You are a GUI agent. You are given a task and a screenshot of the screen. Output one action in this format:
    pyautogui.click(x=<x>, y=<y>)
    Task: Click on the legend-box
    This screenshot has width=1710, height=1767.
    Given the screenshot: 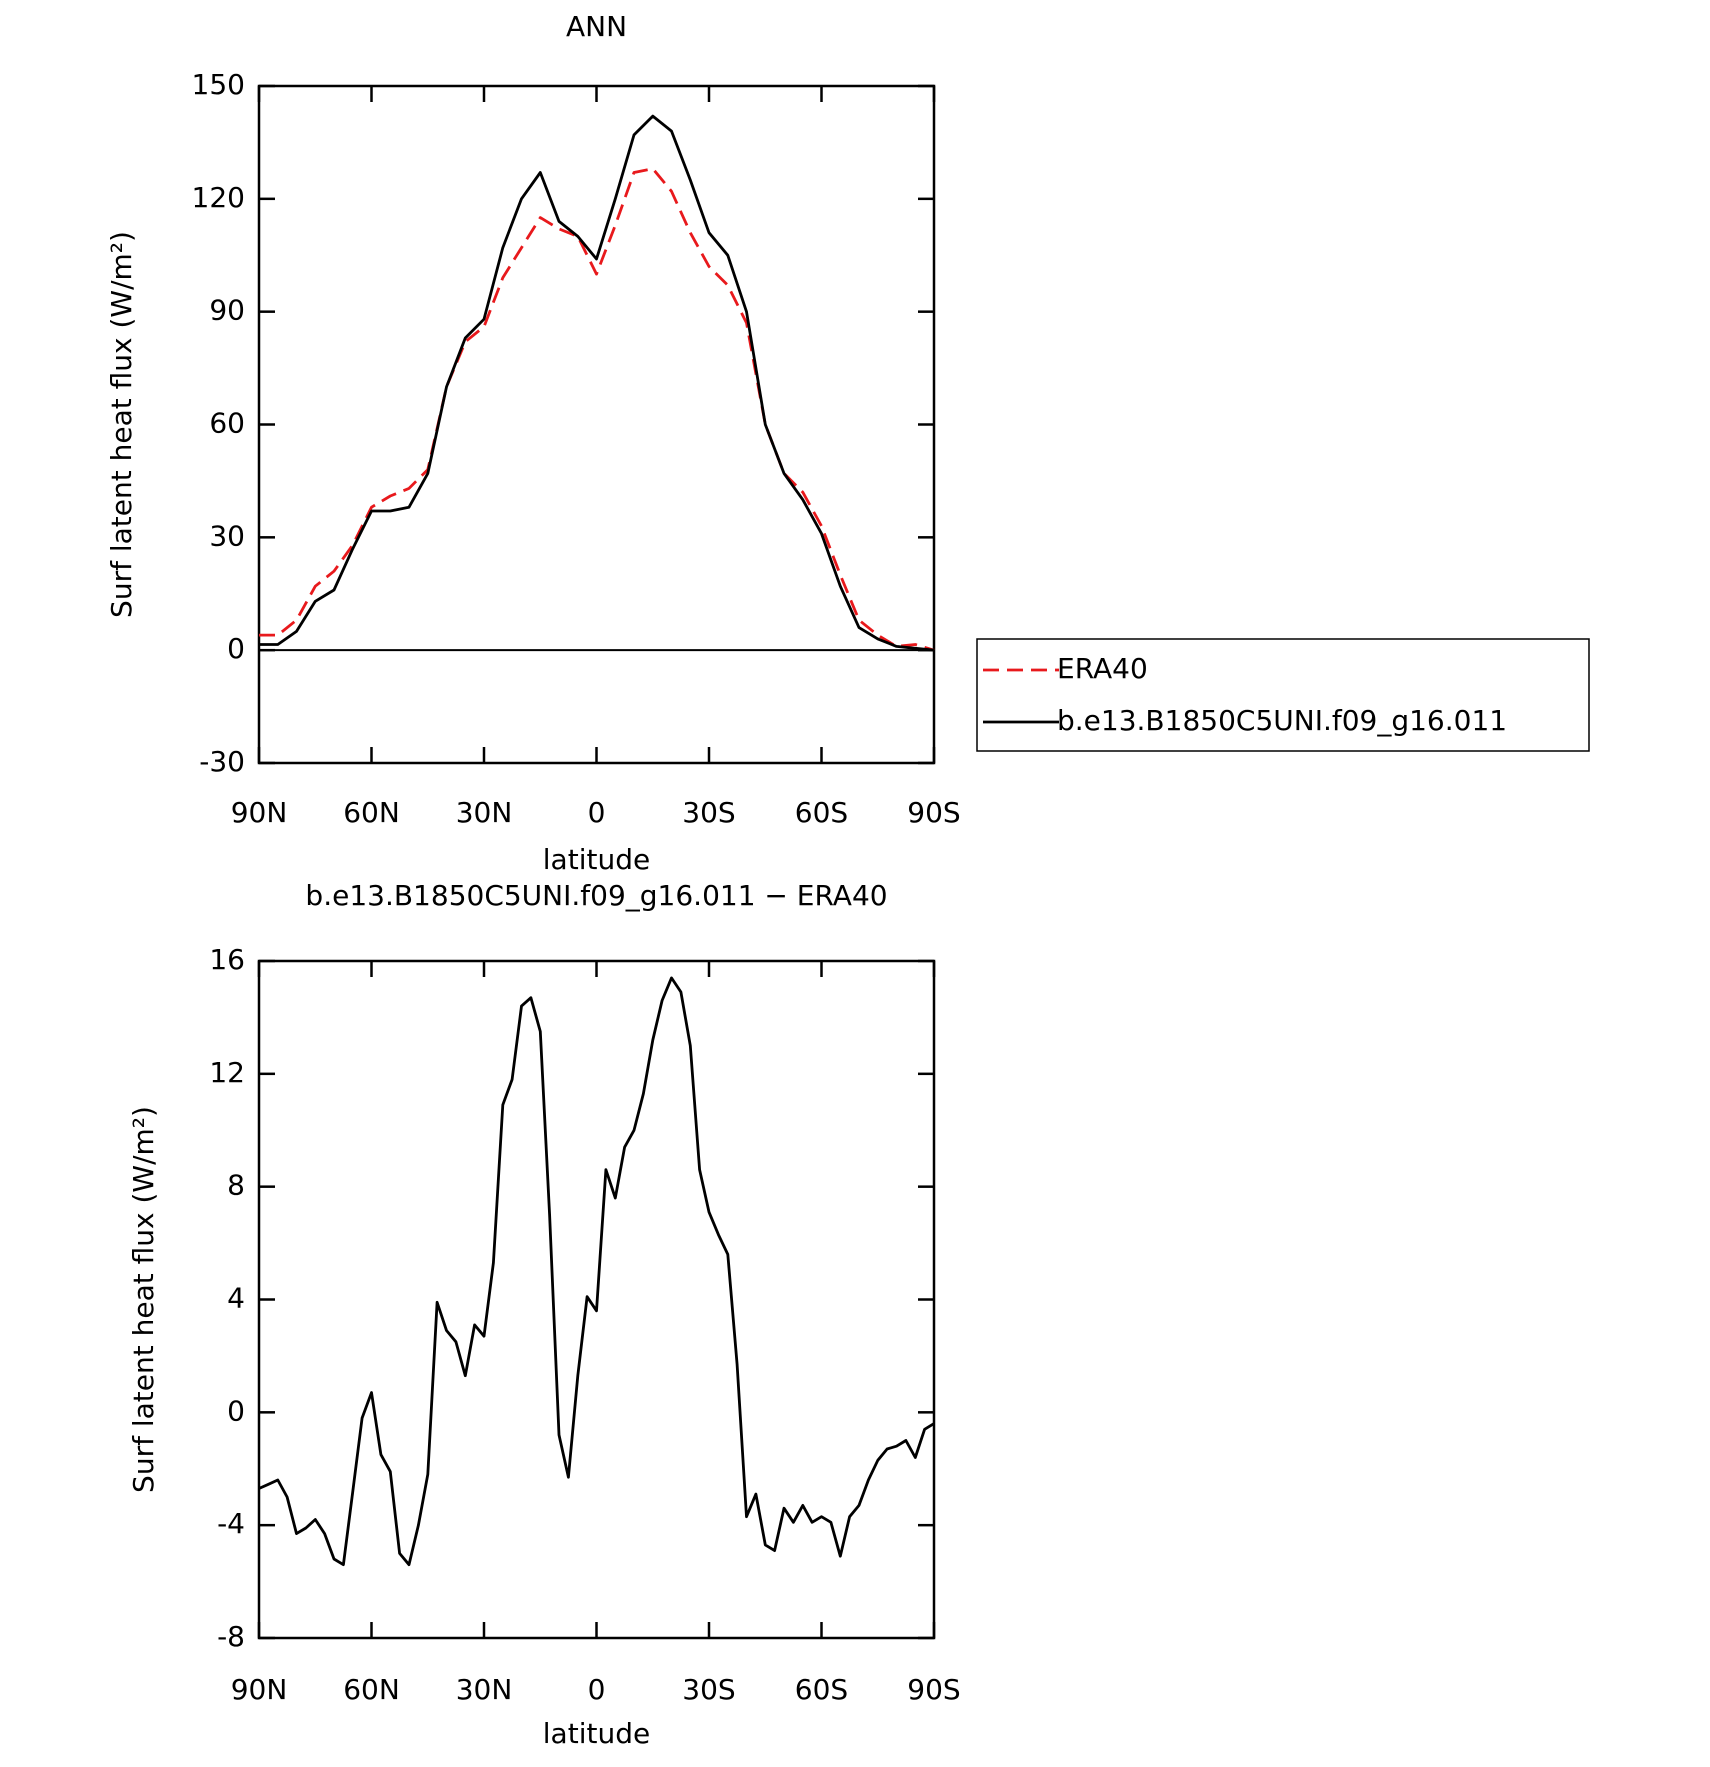 What is the action you would take?
    pyautogui.click(x=1283, y=695)
    